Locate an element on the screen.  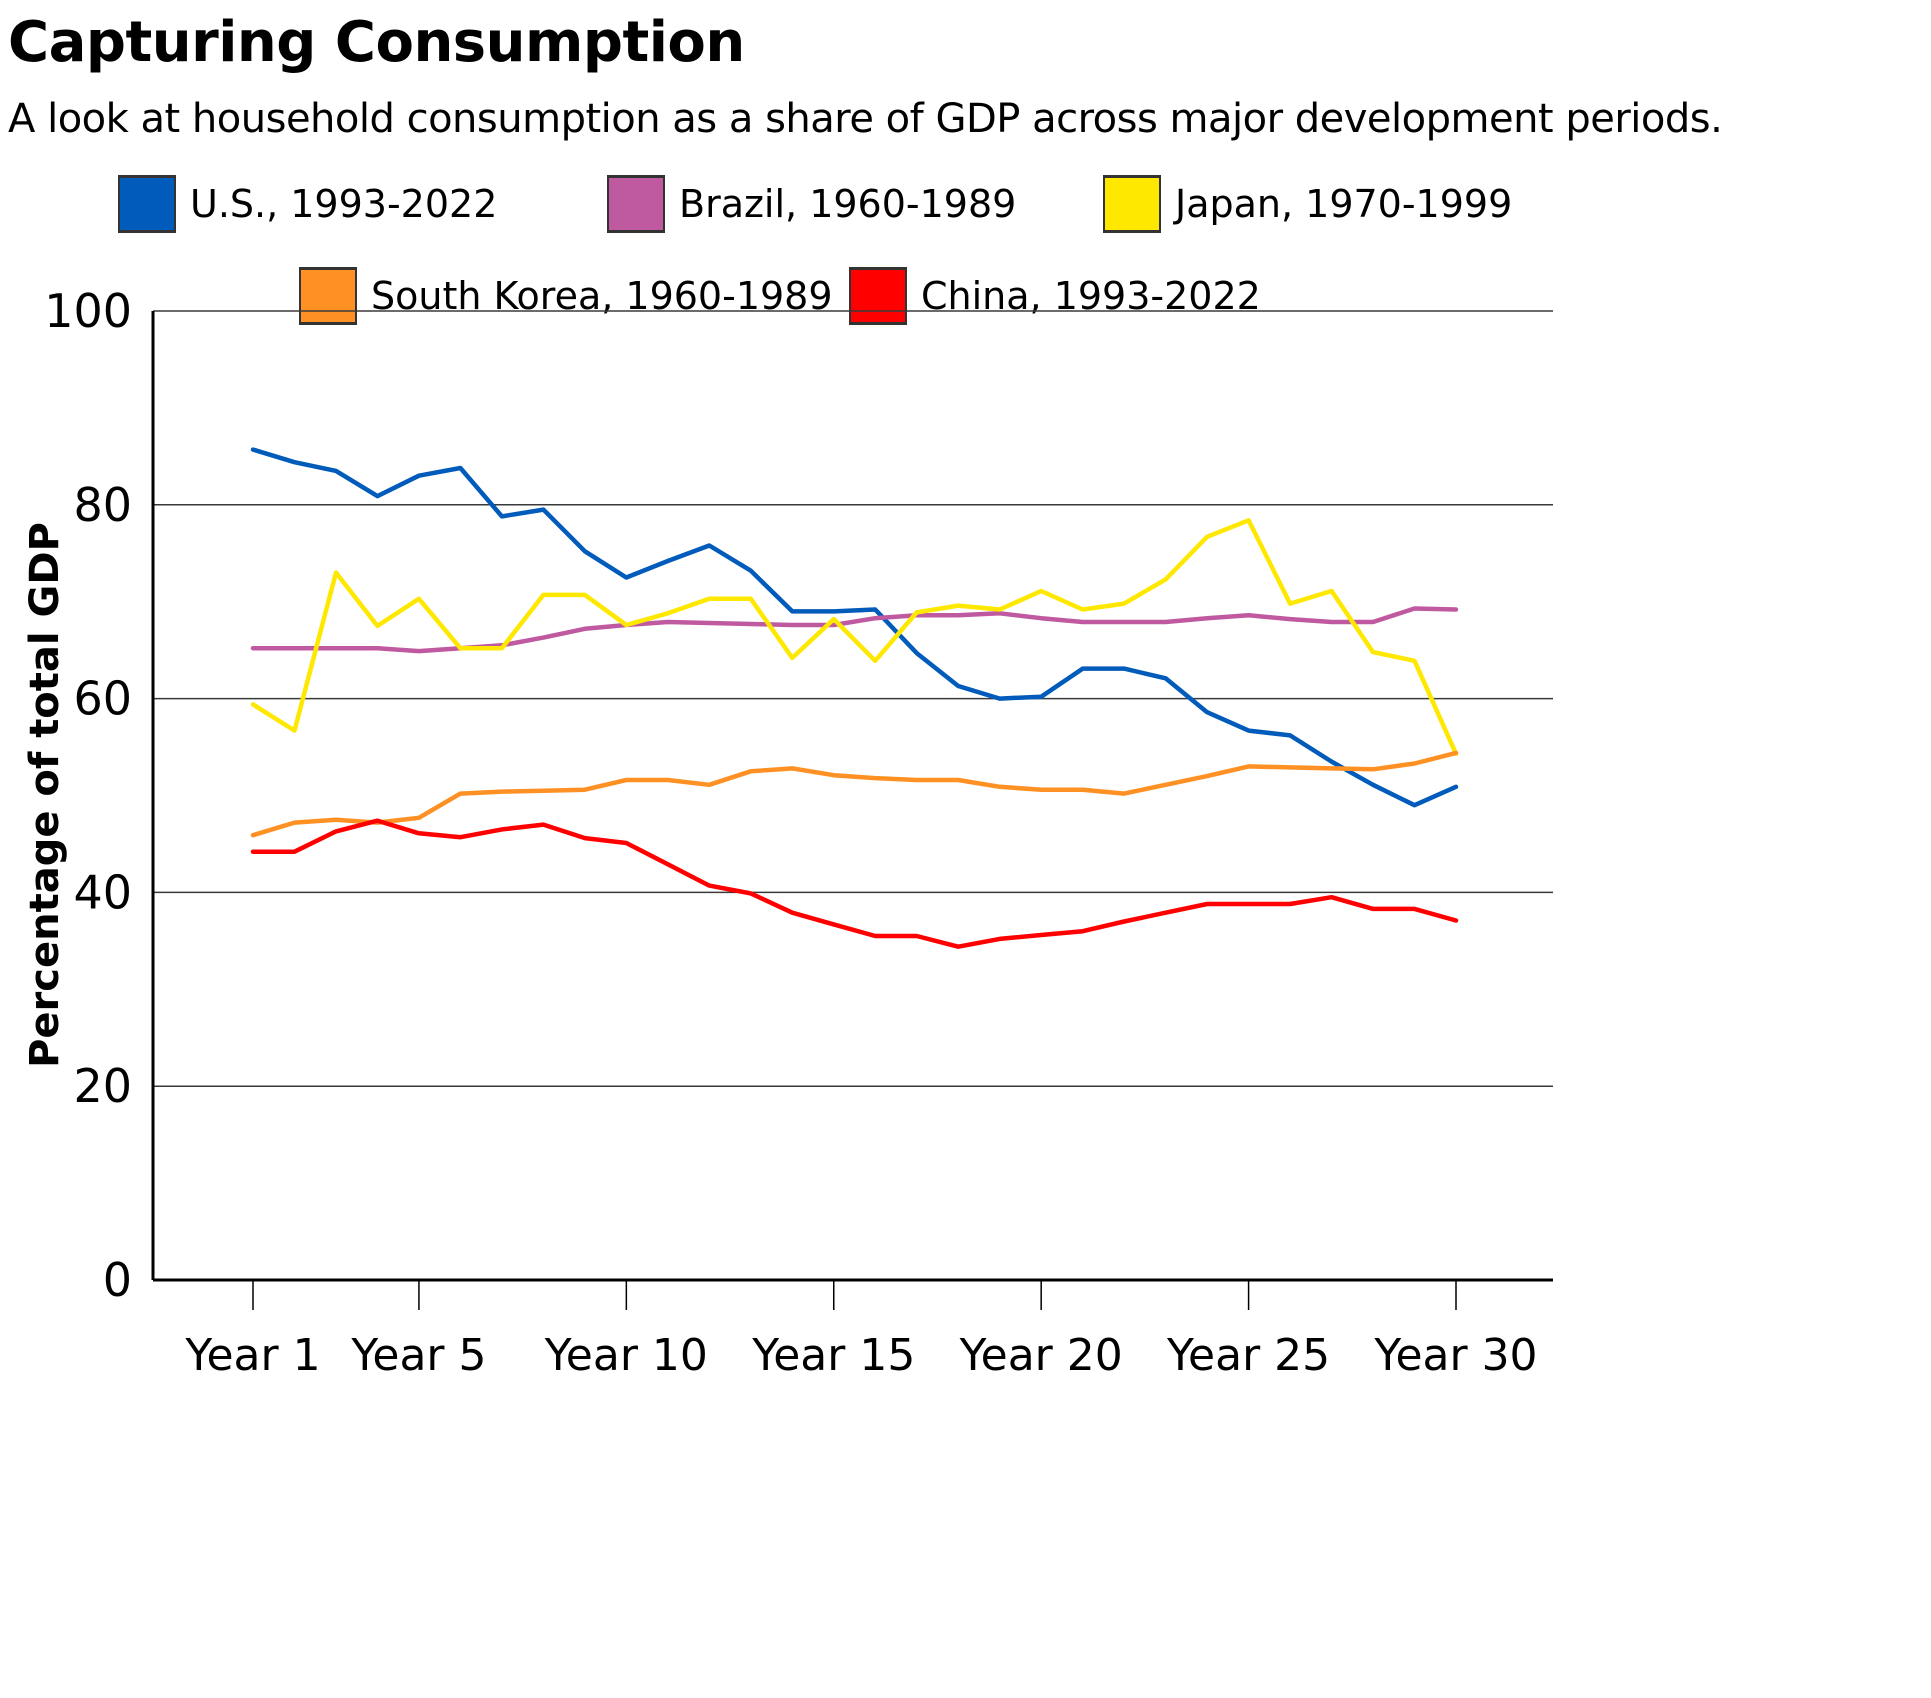
legend-label-brazil: Brazil, 1960-1989 is located at coordinates (848, 204).